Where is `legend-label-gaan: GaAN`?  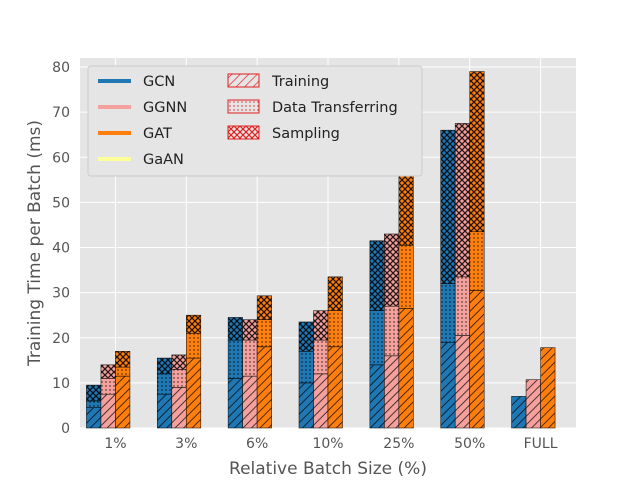 legend-label-gaan: GaAN is located at coordinates (163, 160).